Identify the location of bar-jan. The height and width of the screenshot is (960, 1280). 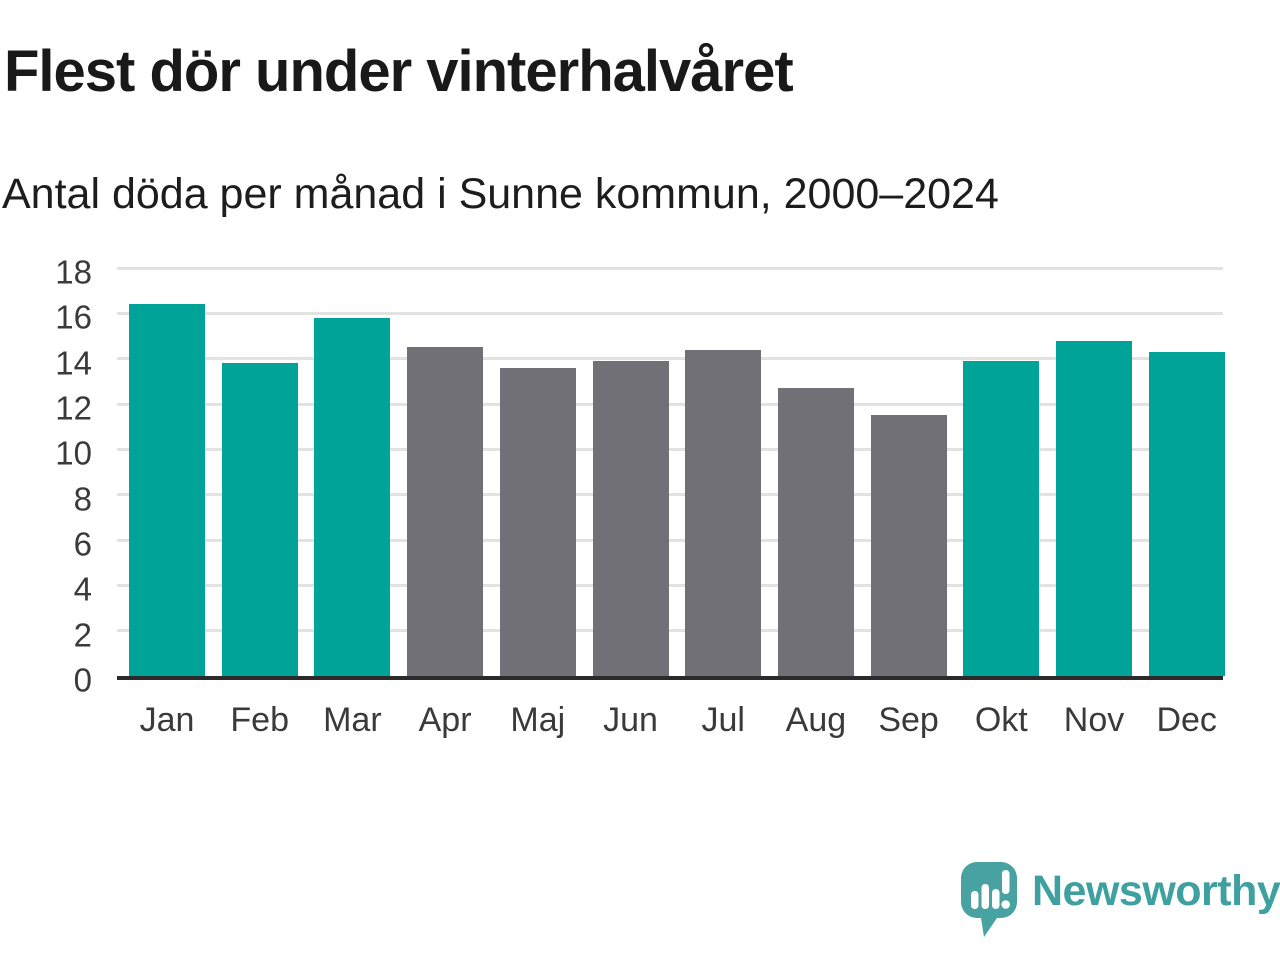
(167, 490).